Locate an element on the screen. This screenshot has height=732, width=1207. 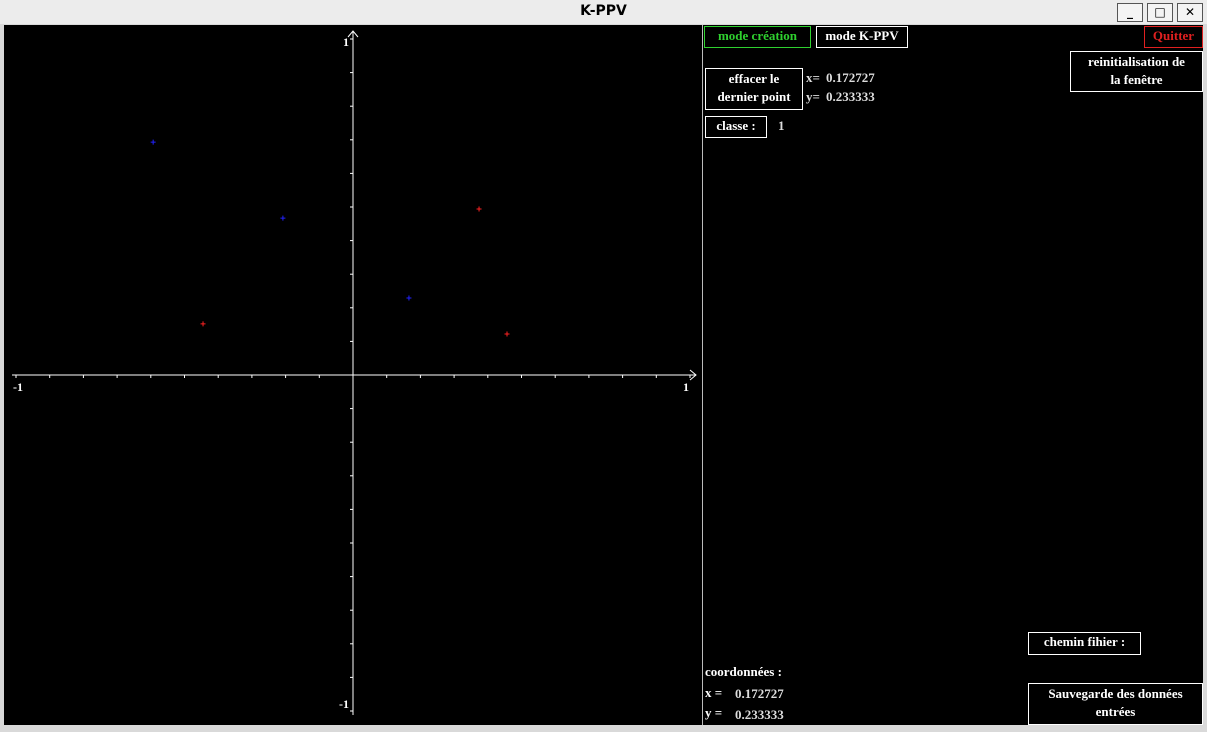
coord-y-label: y = is located at coordinates (714, 712).